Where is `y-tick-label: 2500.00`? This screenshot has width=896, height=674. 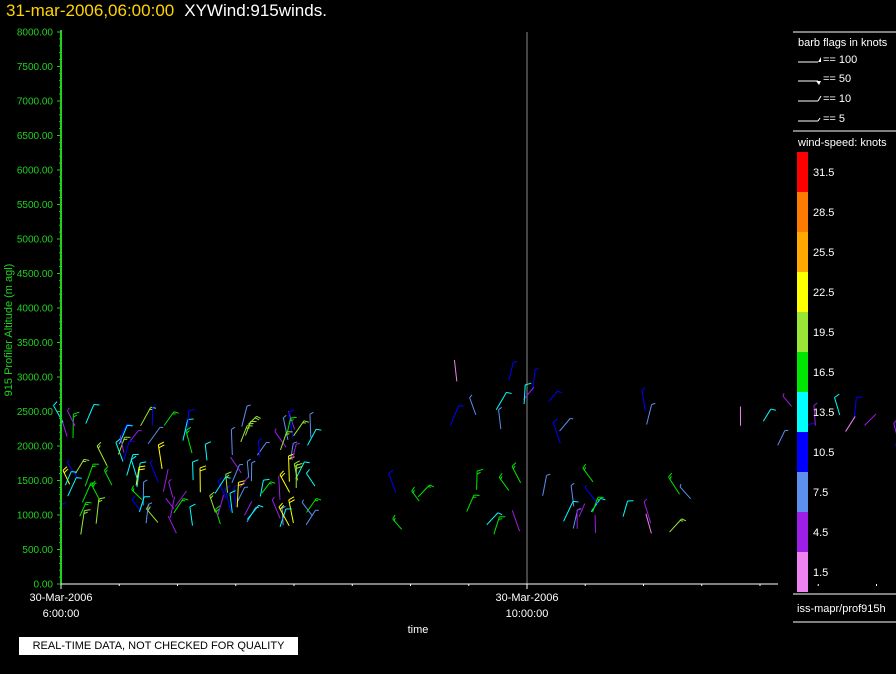
y-tick-label: 2500.00 is located at coordinates (35, 412).